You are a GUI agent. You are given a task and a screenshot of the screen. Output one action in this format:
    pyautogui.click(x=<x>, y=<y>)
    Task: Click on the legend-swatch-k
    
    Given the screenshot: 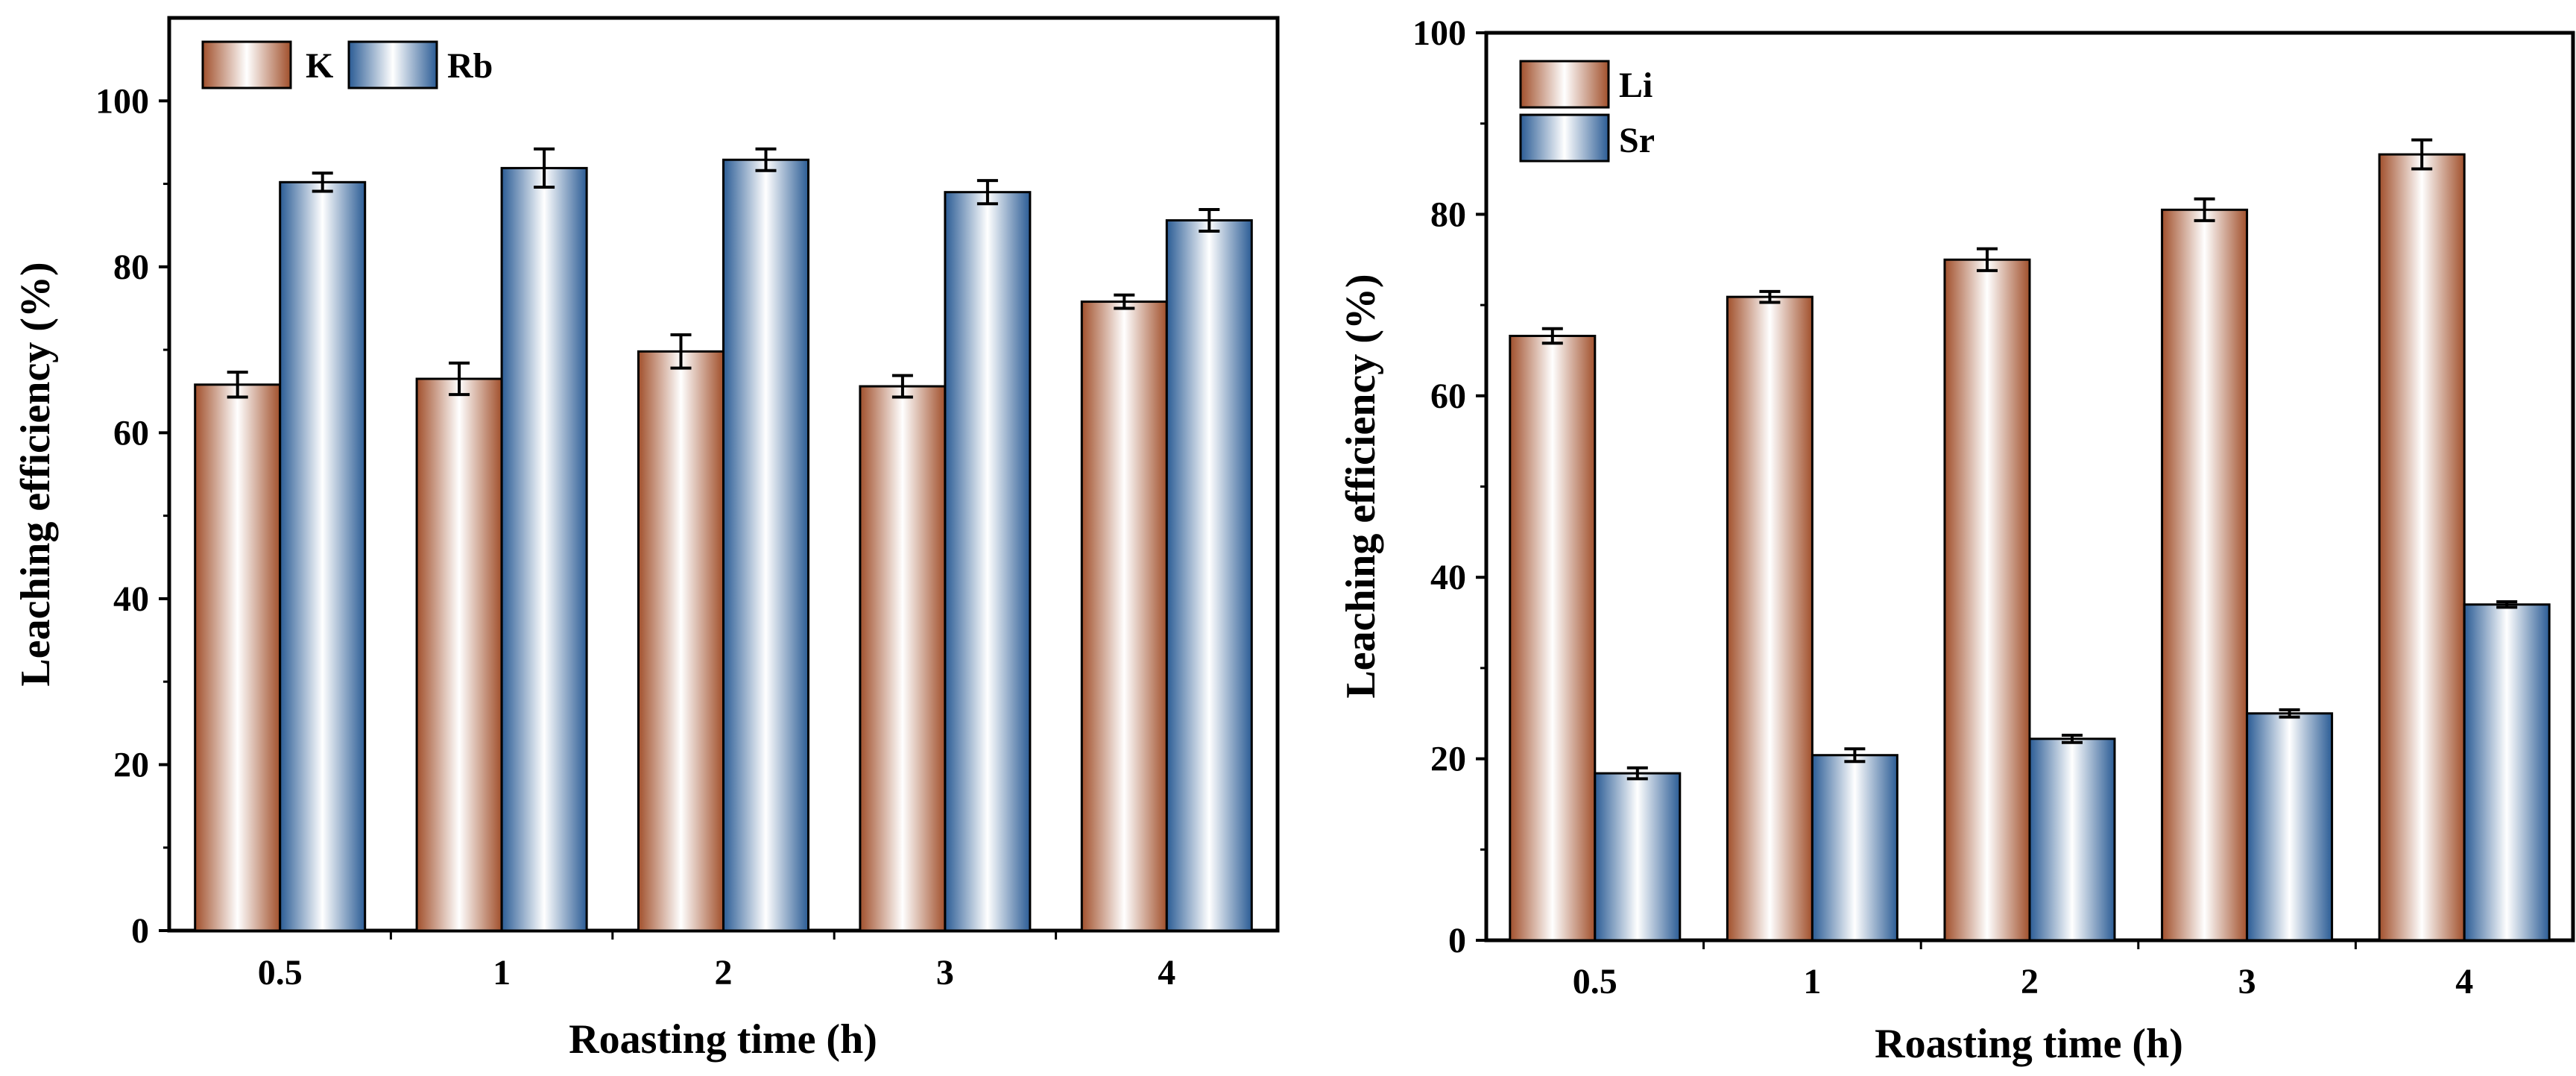 What is the action you would take?
    pyautogui.click(x=247, y=64)
    